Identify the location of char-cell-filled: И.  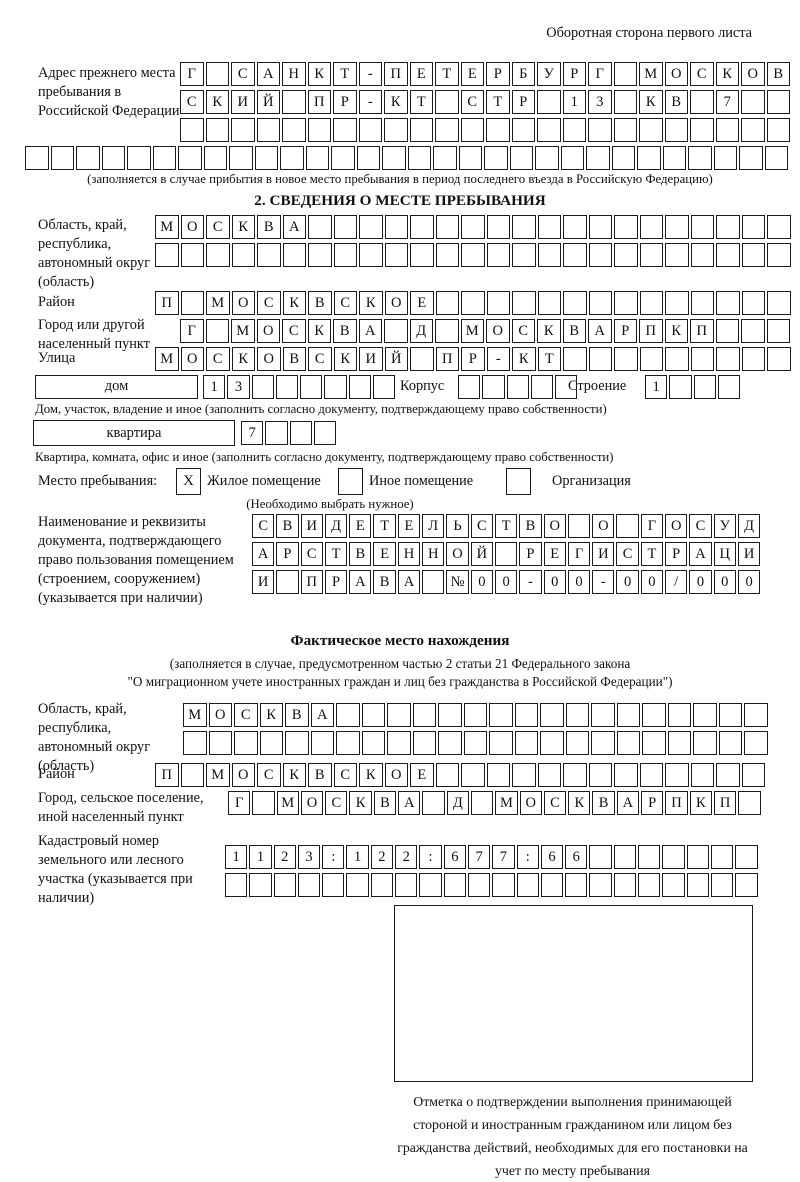
(371, 359).